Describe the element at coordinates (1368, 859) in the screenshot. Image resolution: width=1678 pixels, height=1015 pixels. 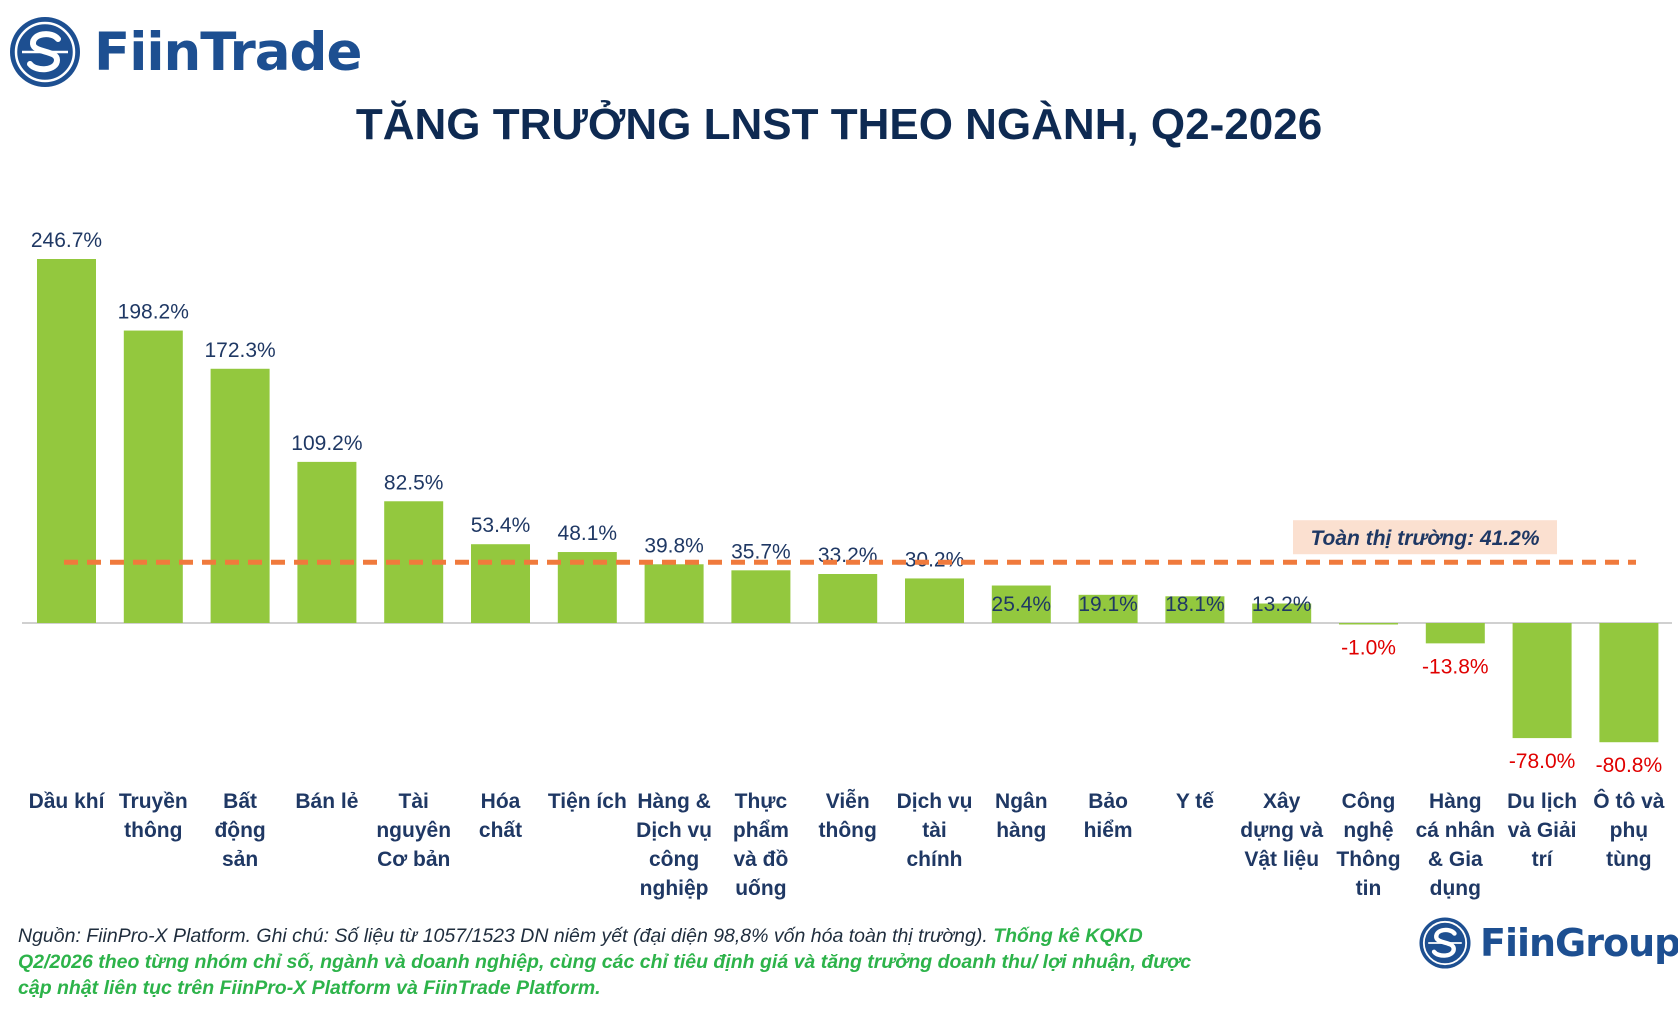
I see `category-label: Thông` at that location.